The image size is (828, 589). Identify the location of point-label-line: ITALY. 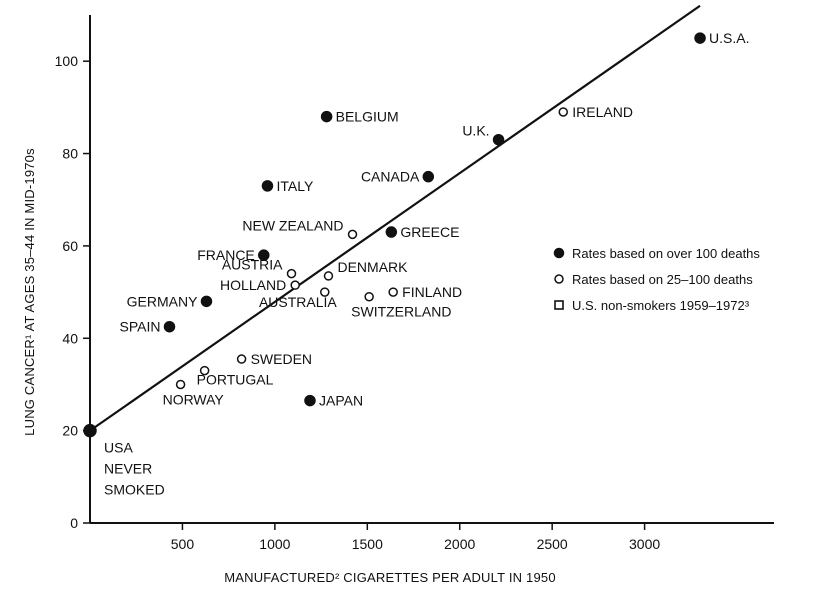
(294, 186).